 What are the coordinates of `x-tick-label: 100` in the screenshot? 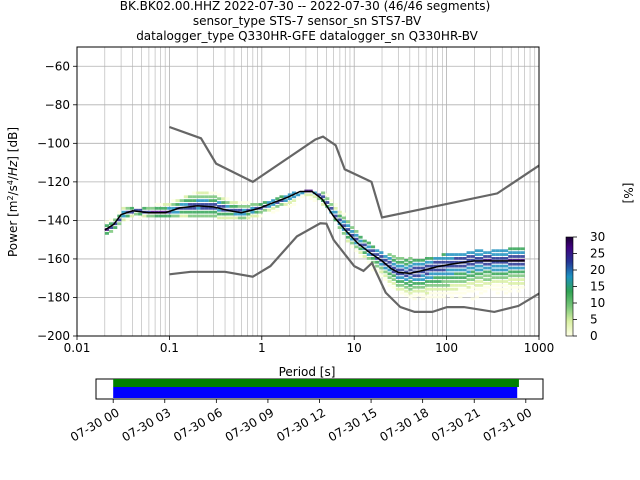 It's located at (446, 348).